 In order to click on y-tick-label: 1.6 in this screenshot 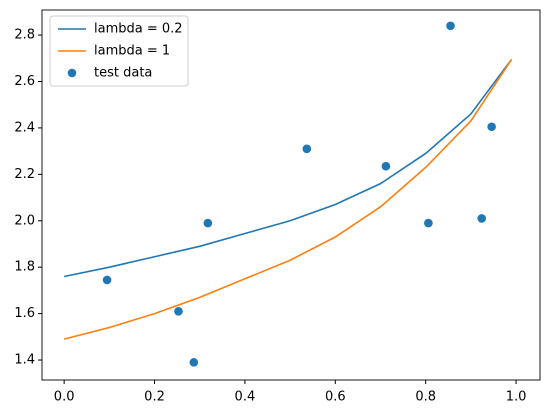, I will do `click(24, 313)`.